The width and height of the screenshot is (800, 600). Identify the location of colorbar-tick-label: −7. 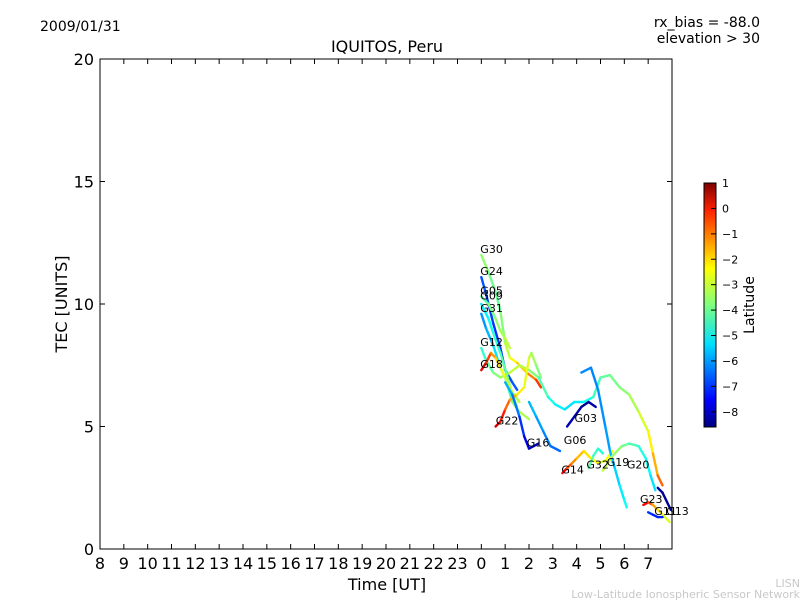
(730, 386).